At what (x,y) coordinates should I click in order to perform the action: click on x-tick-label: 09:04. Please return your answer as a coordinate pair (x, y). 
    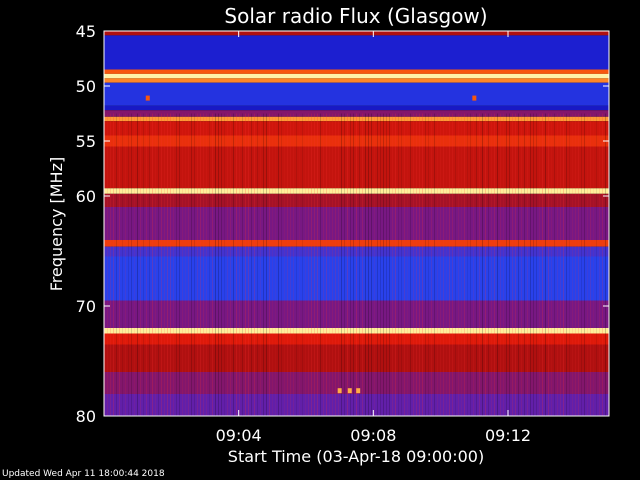
    Looking at the image, I should click on (239, 435).